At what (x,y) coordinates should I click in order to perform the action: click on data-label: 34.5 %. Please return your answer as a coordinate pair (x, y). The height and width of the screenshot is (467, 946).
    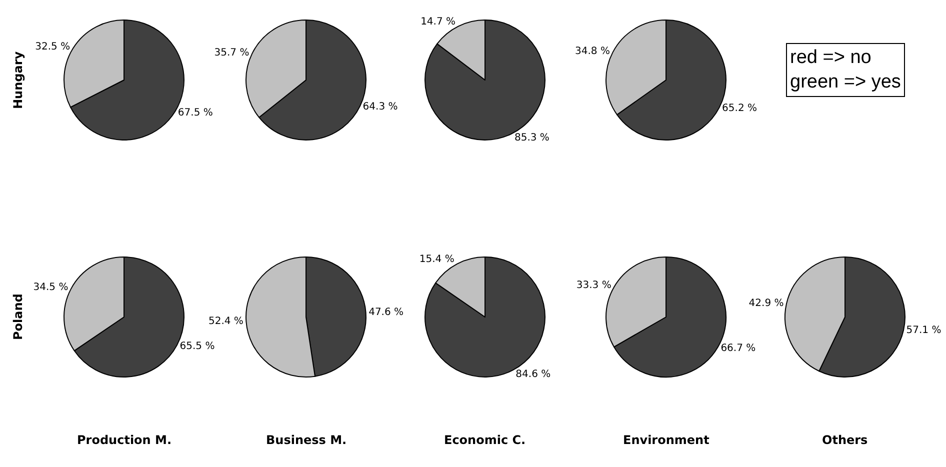
    Looking at the image, I should click on (50, 288).